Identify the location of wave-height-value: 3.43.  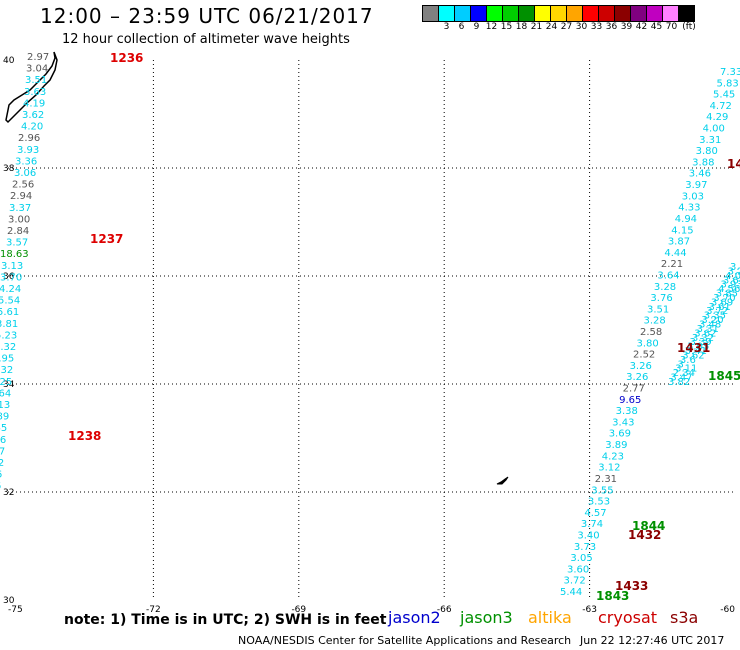
(623, 422).